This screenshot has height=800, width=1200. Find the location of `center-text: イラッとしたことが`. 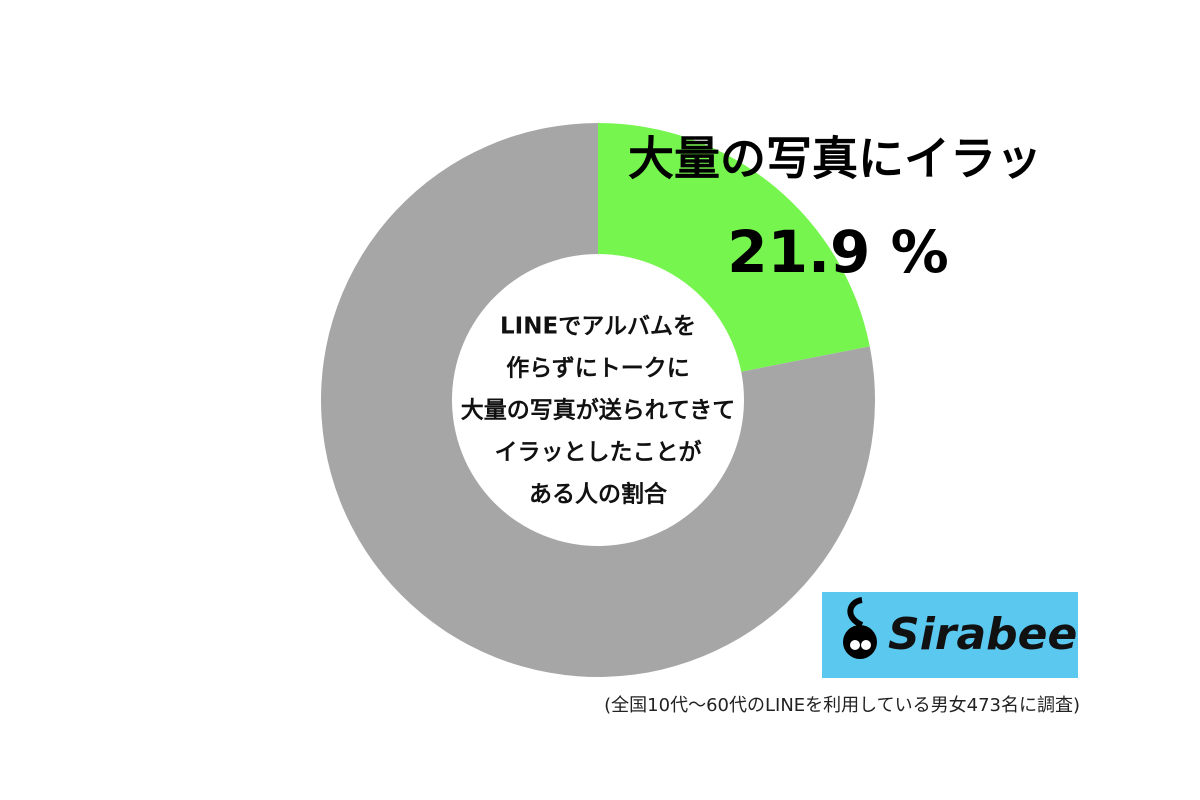

center-text: イラッとしたことが is located at coordinates (598, 452).